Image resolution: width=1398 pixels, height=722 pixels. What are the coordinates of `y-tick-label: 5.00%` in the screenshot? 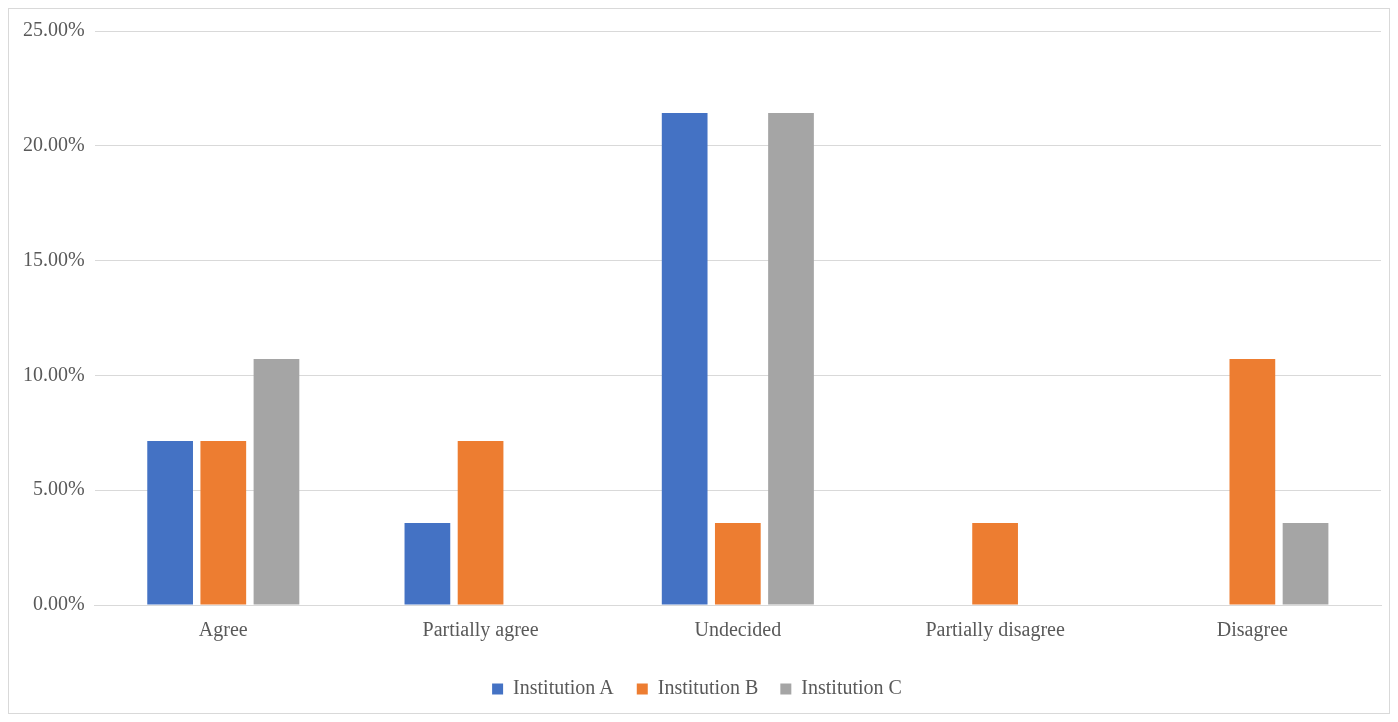 It's located at (58, 488).